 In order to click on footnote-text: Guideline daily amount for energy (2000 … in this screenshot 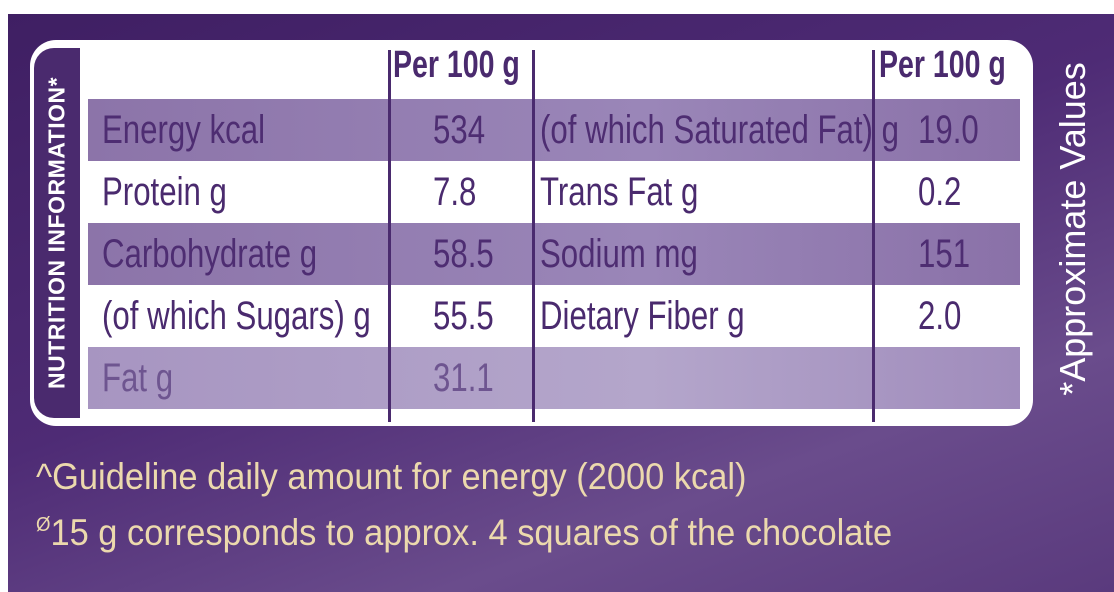, I will do `click(399, 476)`.